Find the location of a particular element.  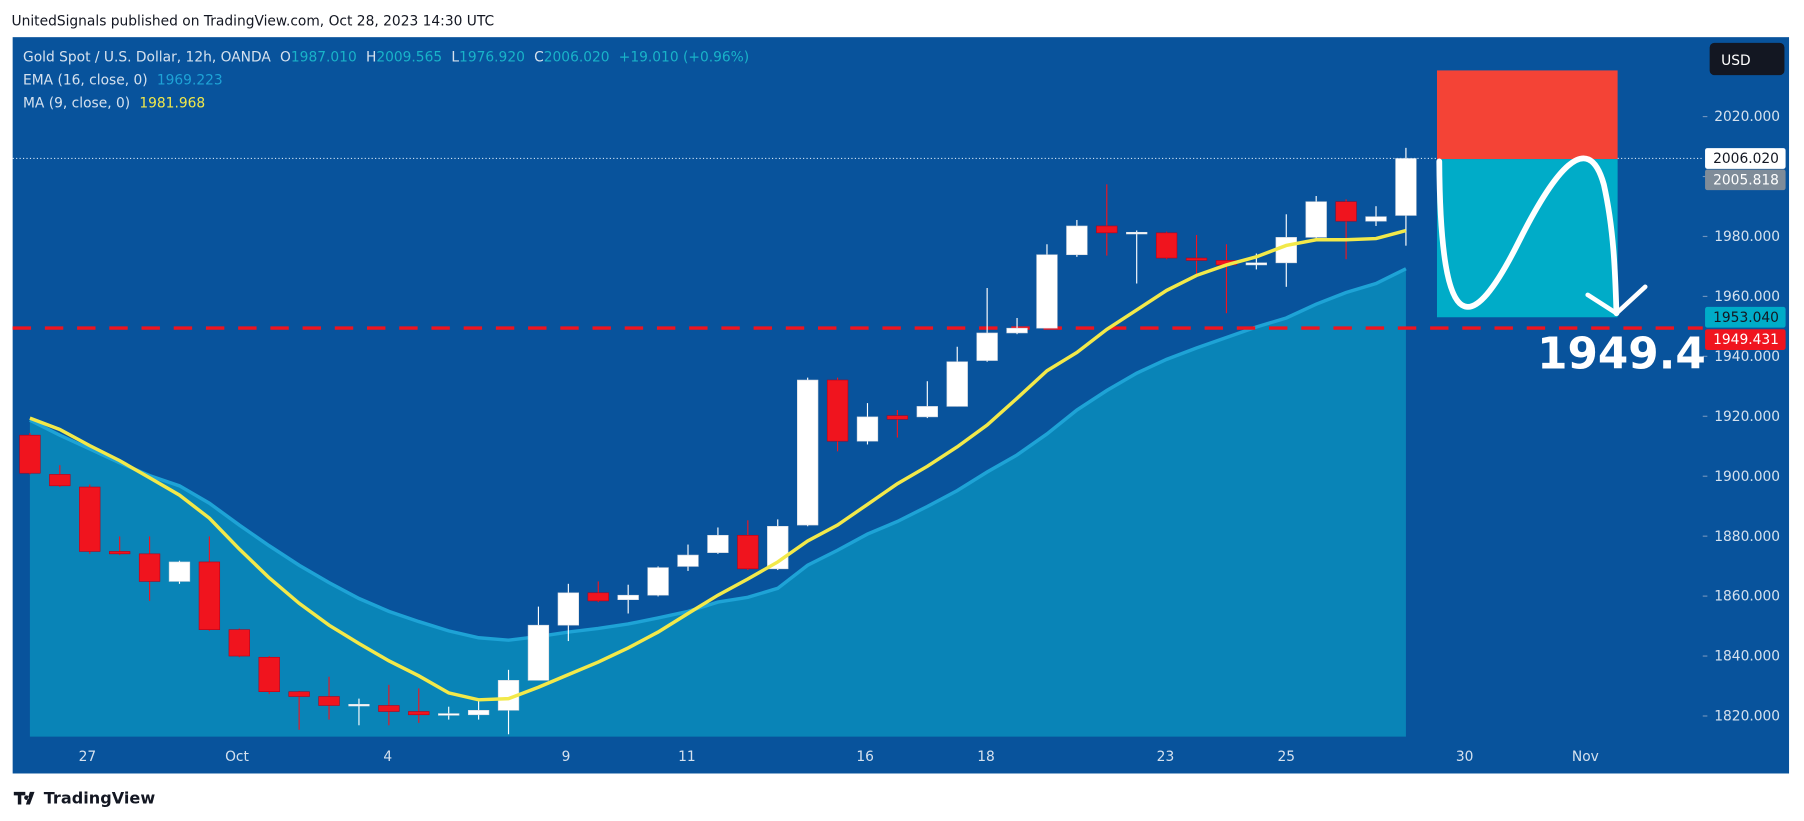

x-tick-label: 30 is located at coordinates (1465, 757).